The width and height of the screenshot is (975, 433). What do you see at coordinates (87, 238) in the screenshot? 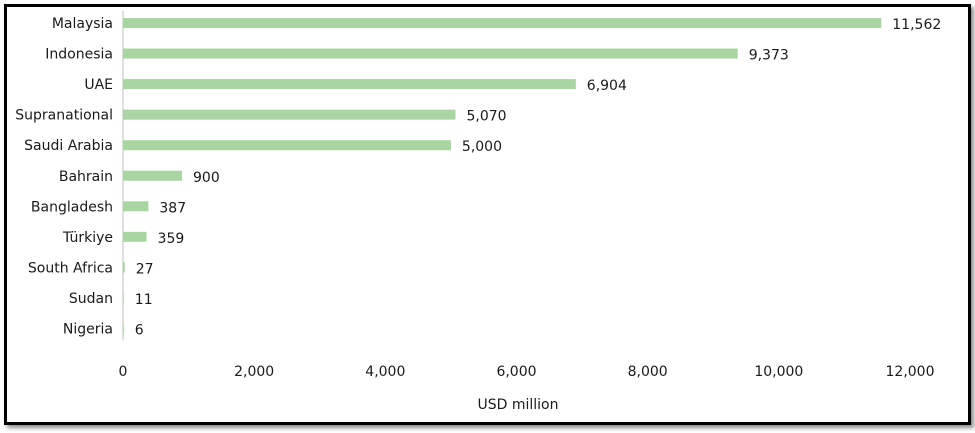
I see `category-label: Türkiye` at bounding box center [87, 238].